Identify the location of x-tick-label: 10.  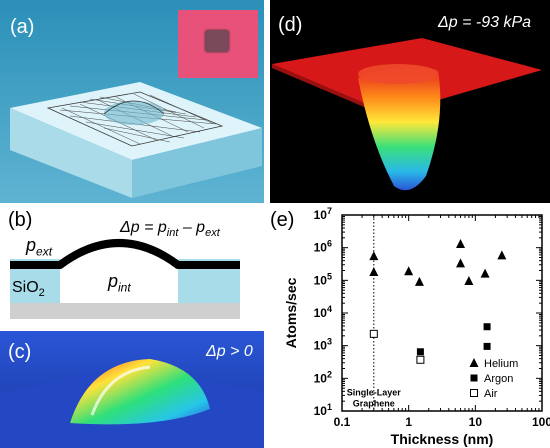
(476, 422).